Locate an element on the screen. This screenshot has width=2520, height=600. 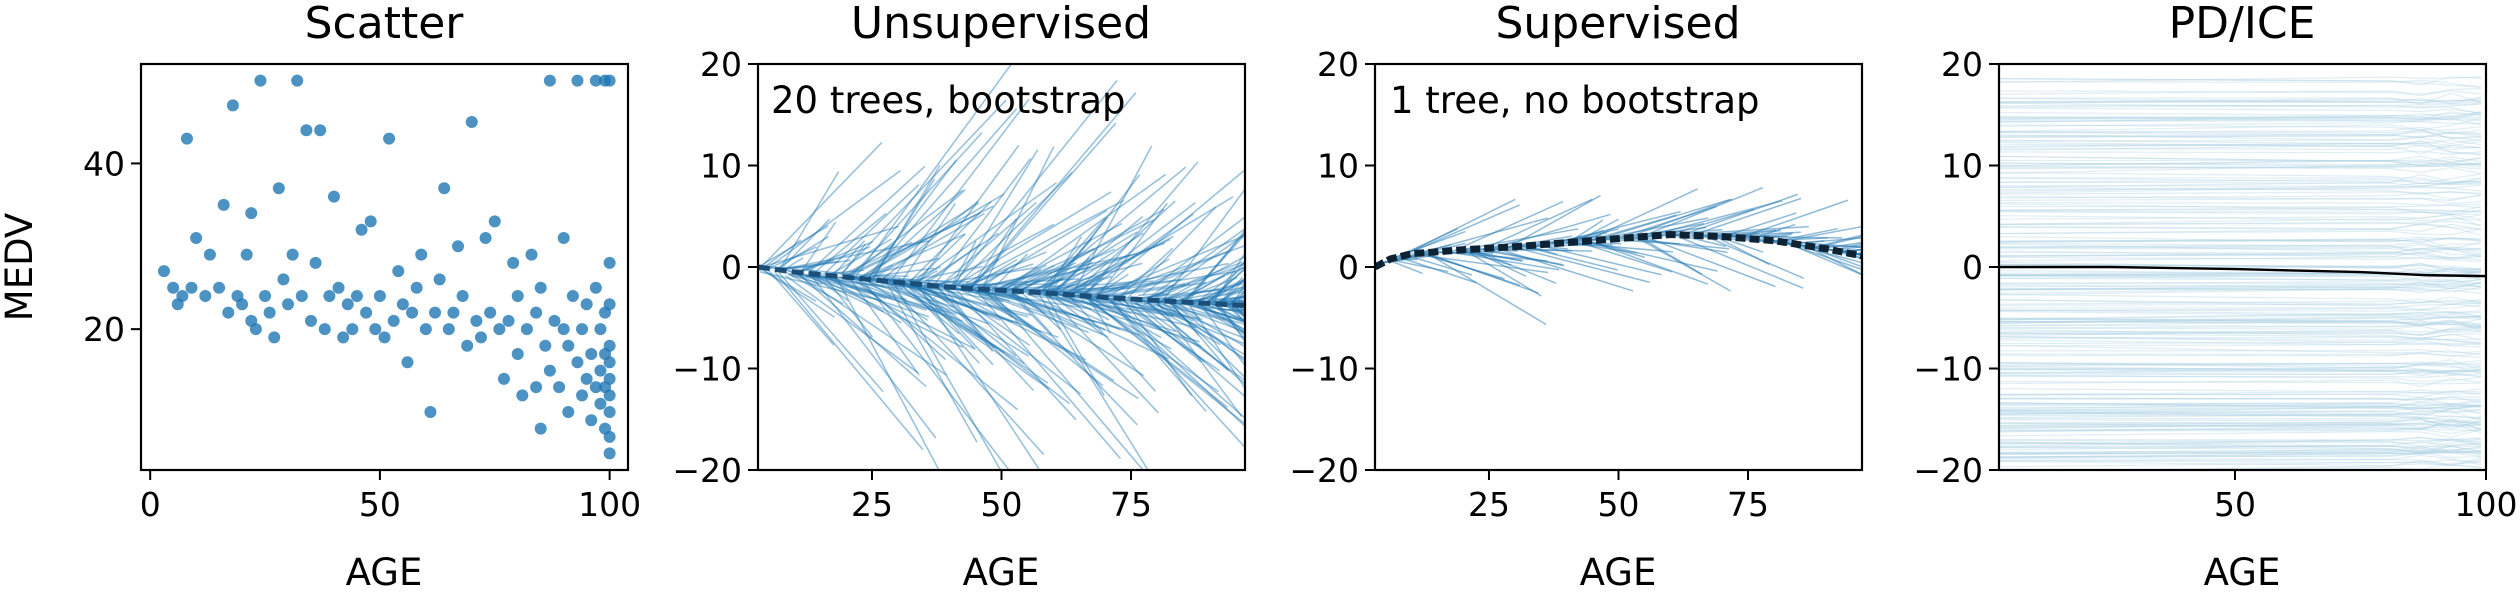
scatter-points is located at coordinates (386, 267).